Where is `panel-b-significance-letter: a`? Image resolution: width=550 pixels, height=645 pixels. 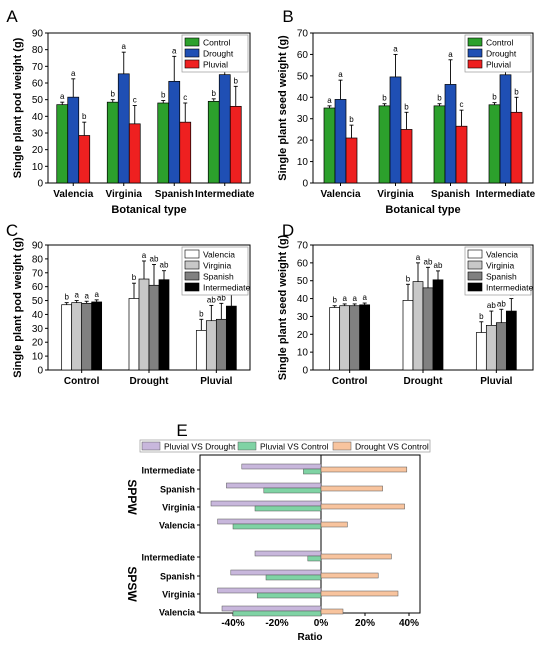 panel-b-significance-letter: a is located at coordinates (395, 48).